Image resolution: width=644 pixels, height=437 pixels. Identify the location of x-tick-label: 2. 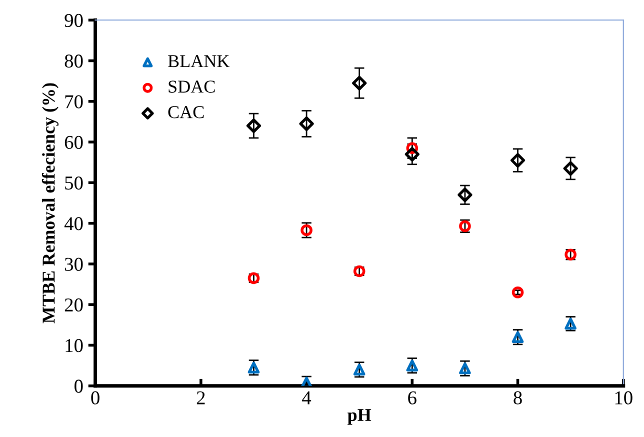
(200, 397).